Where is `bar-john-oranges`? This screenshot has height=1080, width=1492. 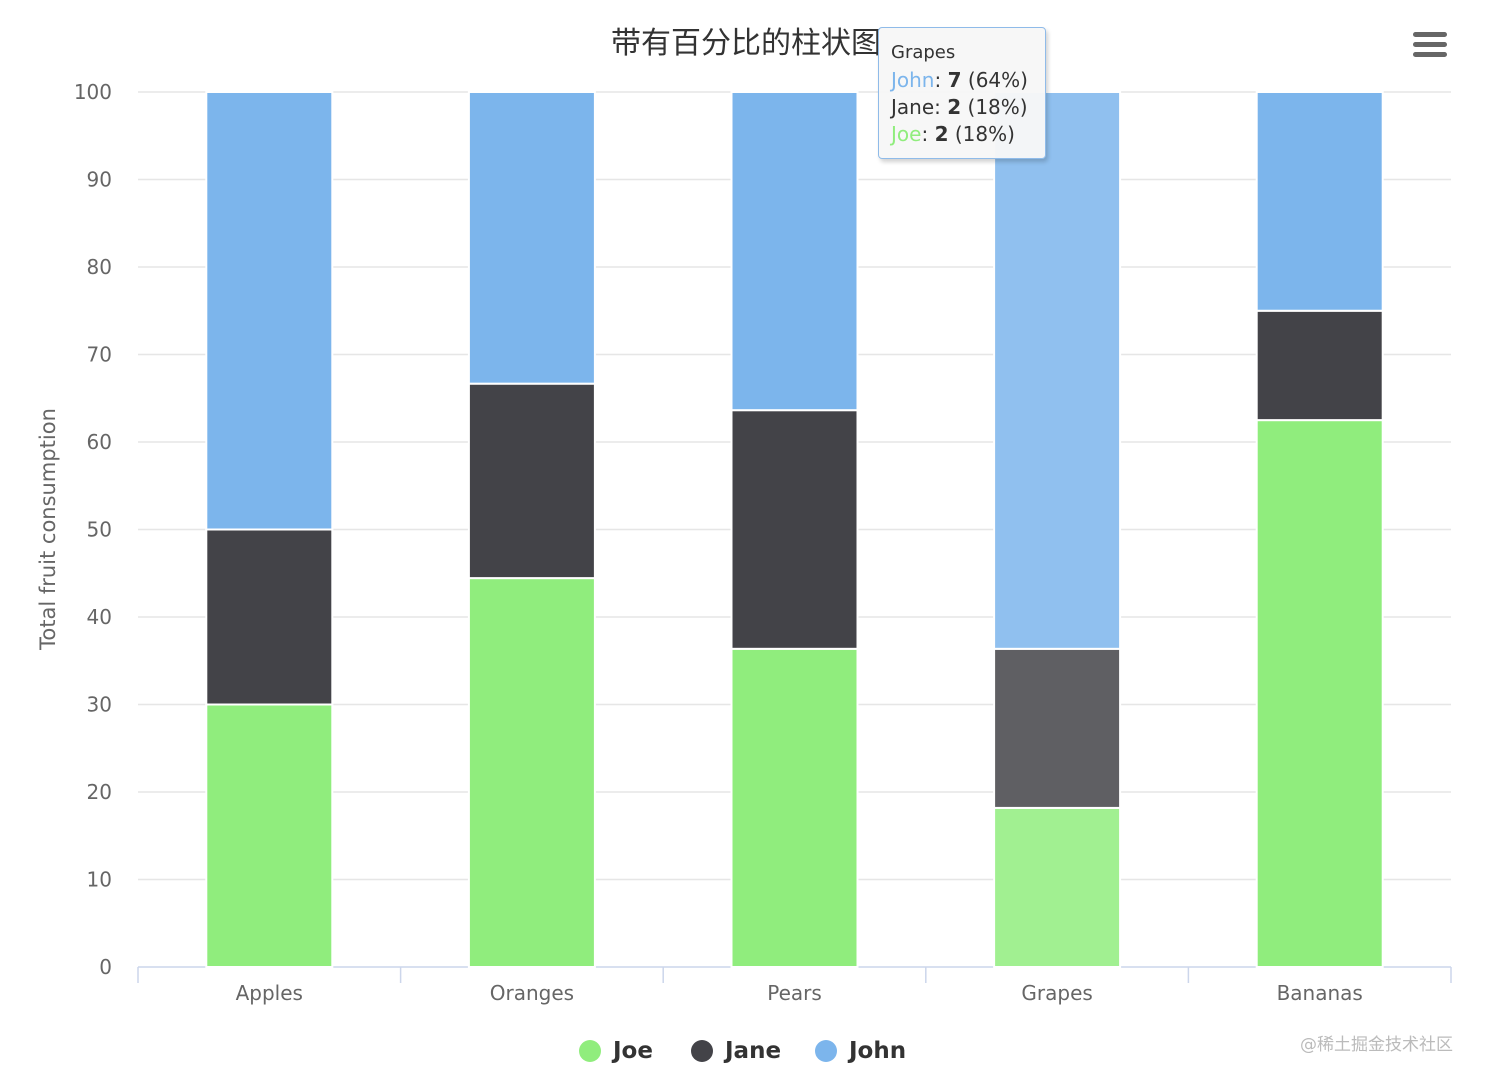 bar-john-oranges is located at coordinates (531, 238).